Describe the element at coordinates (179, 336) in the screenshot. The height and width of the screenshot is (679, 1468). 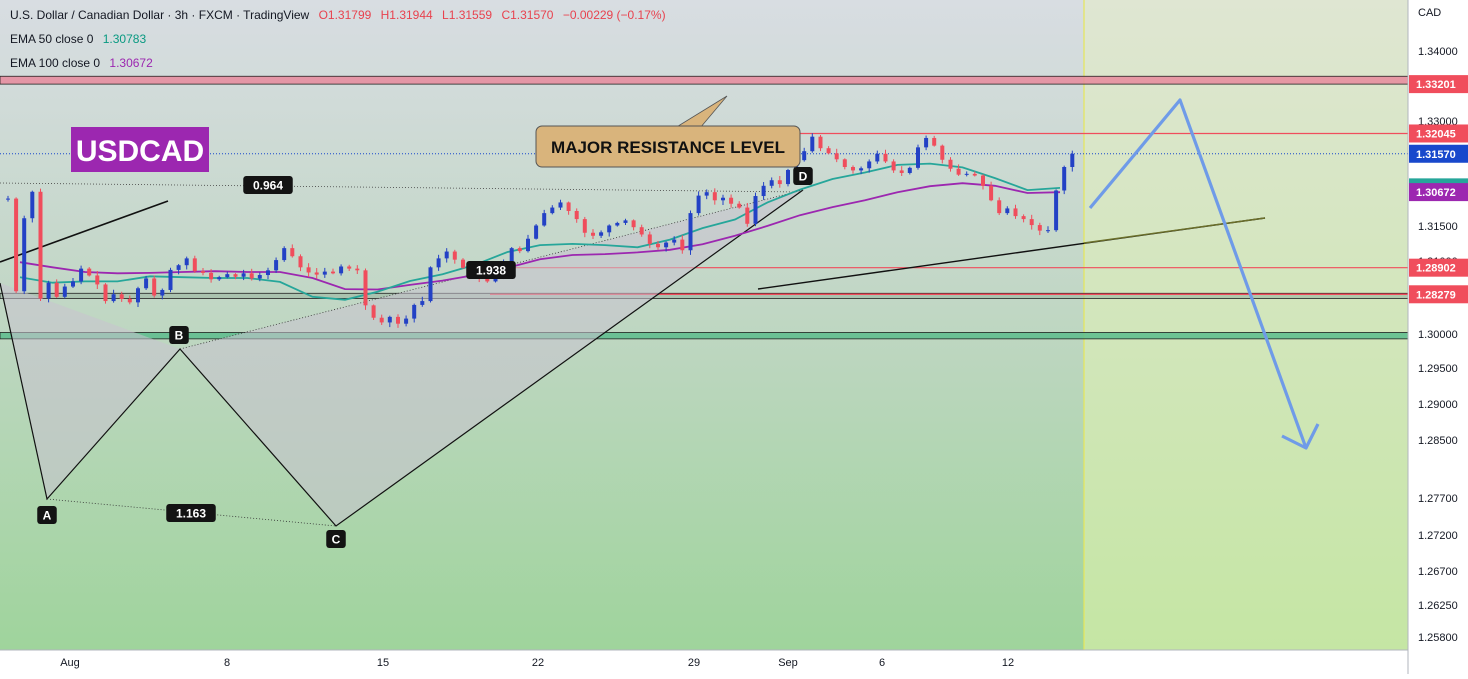
I see `pattern-label-b: B` at that location.